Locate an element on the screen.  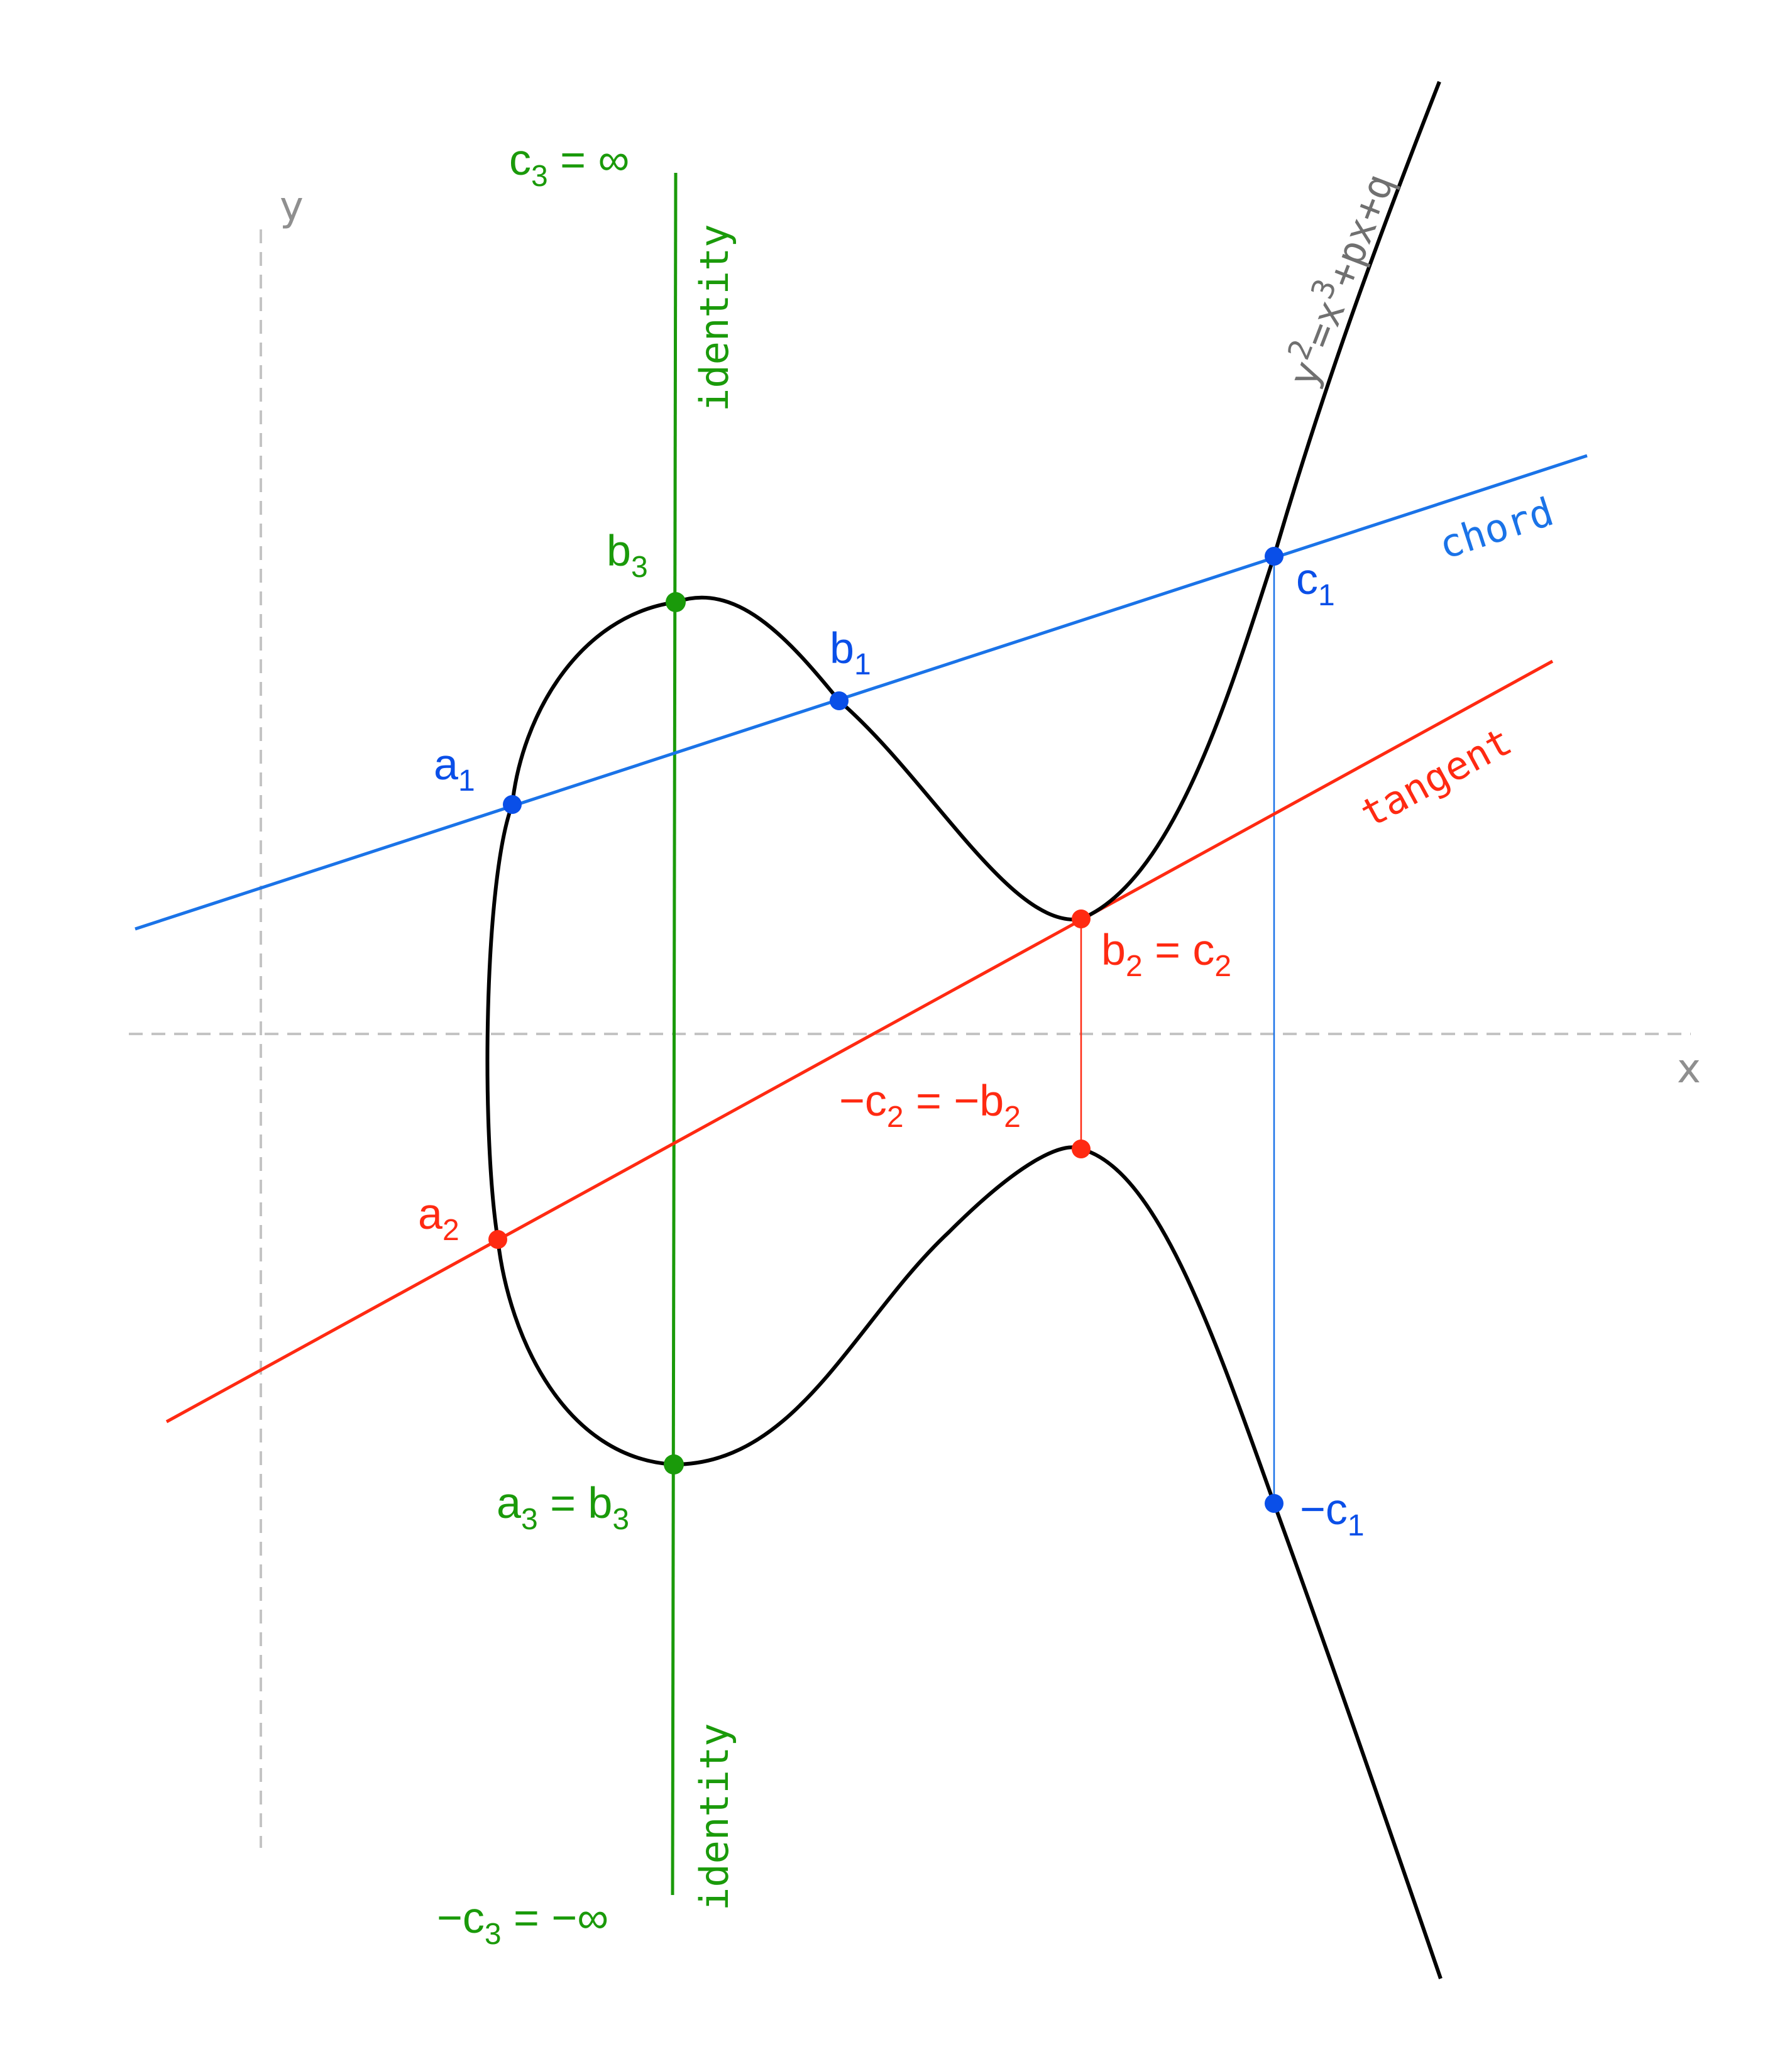
label-neg-c3-neg-infinity: −c3 = −∞ is located at coordinates (522, 1922).